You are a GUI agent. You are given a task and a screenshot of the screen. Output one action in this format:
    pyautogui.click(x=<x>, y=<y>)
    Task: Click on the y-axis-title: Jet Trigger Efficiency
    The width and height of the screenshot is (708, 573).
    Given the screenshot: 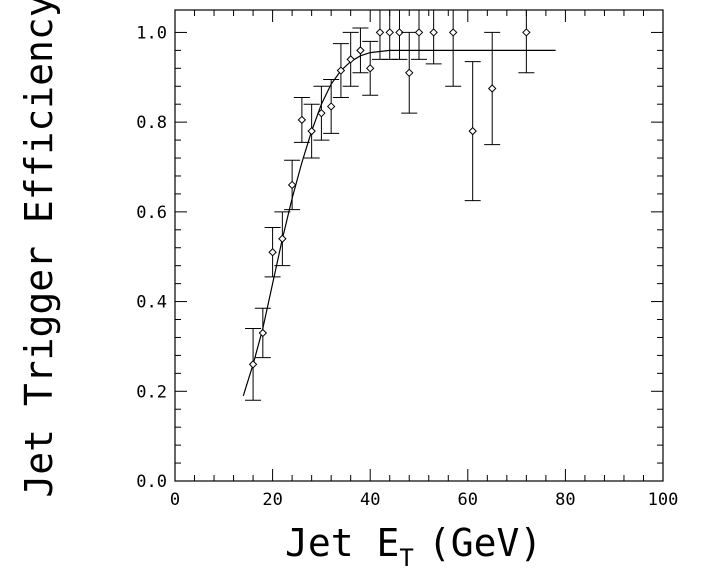 What is the action you would take?
    pyautogui.click(x=39, y=249)
    